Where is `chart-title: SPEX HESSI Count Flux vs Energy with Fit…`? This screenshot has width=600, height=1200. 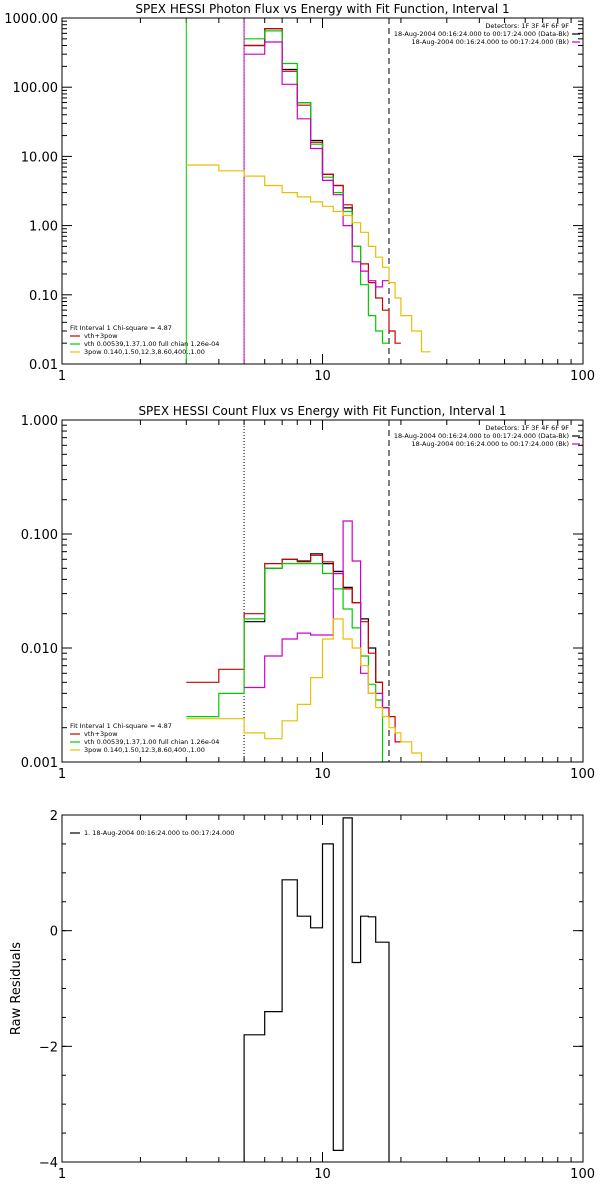
chart-title: SPEX HESSI Count Flux vs Energy with Fit… is located at coordinates (322, 411).